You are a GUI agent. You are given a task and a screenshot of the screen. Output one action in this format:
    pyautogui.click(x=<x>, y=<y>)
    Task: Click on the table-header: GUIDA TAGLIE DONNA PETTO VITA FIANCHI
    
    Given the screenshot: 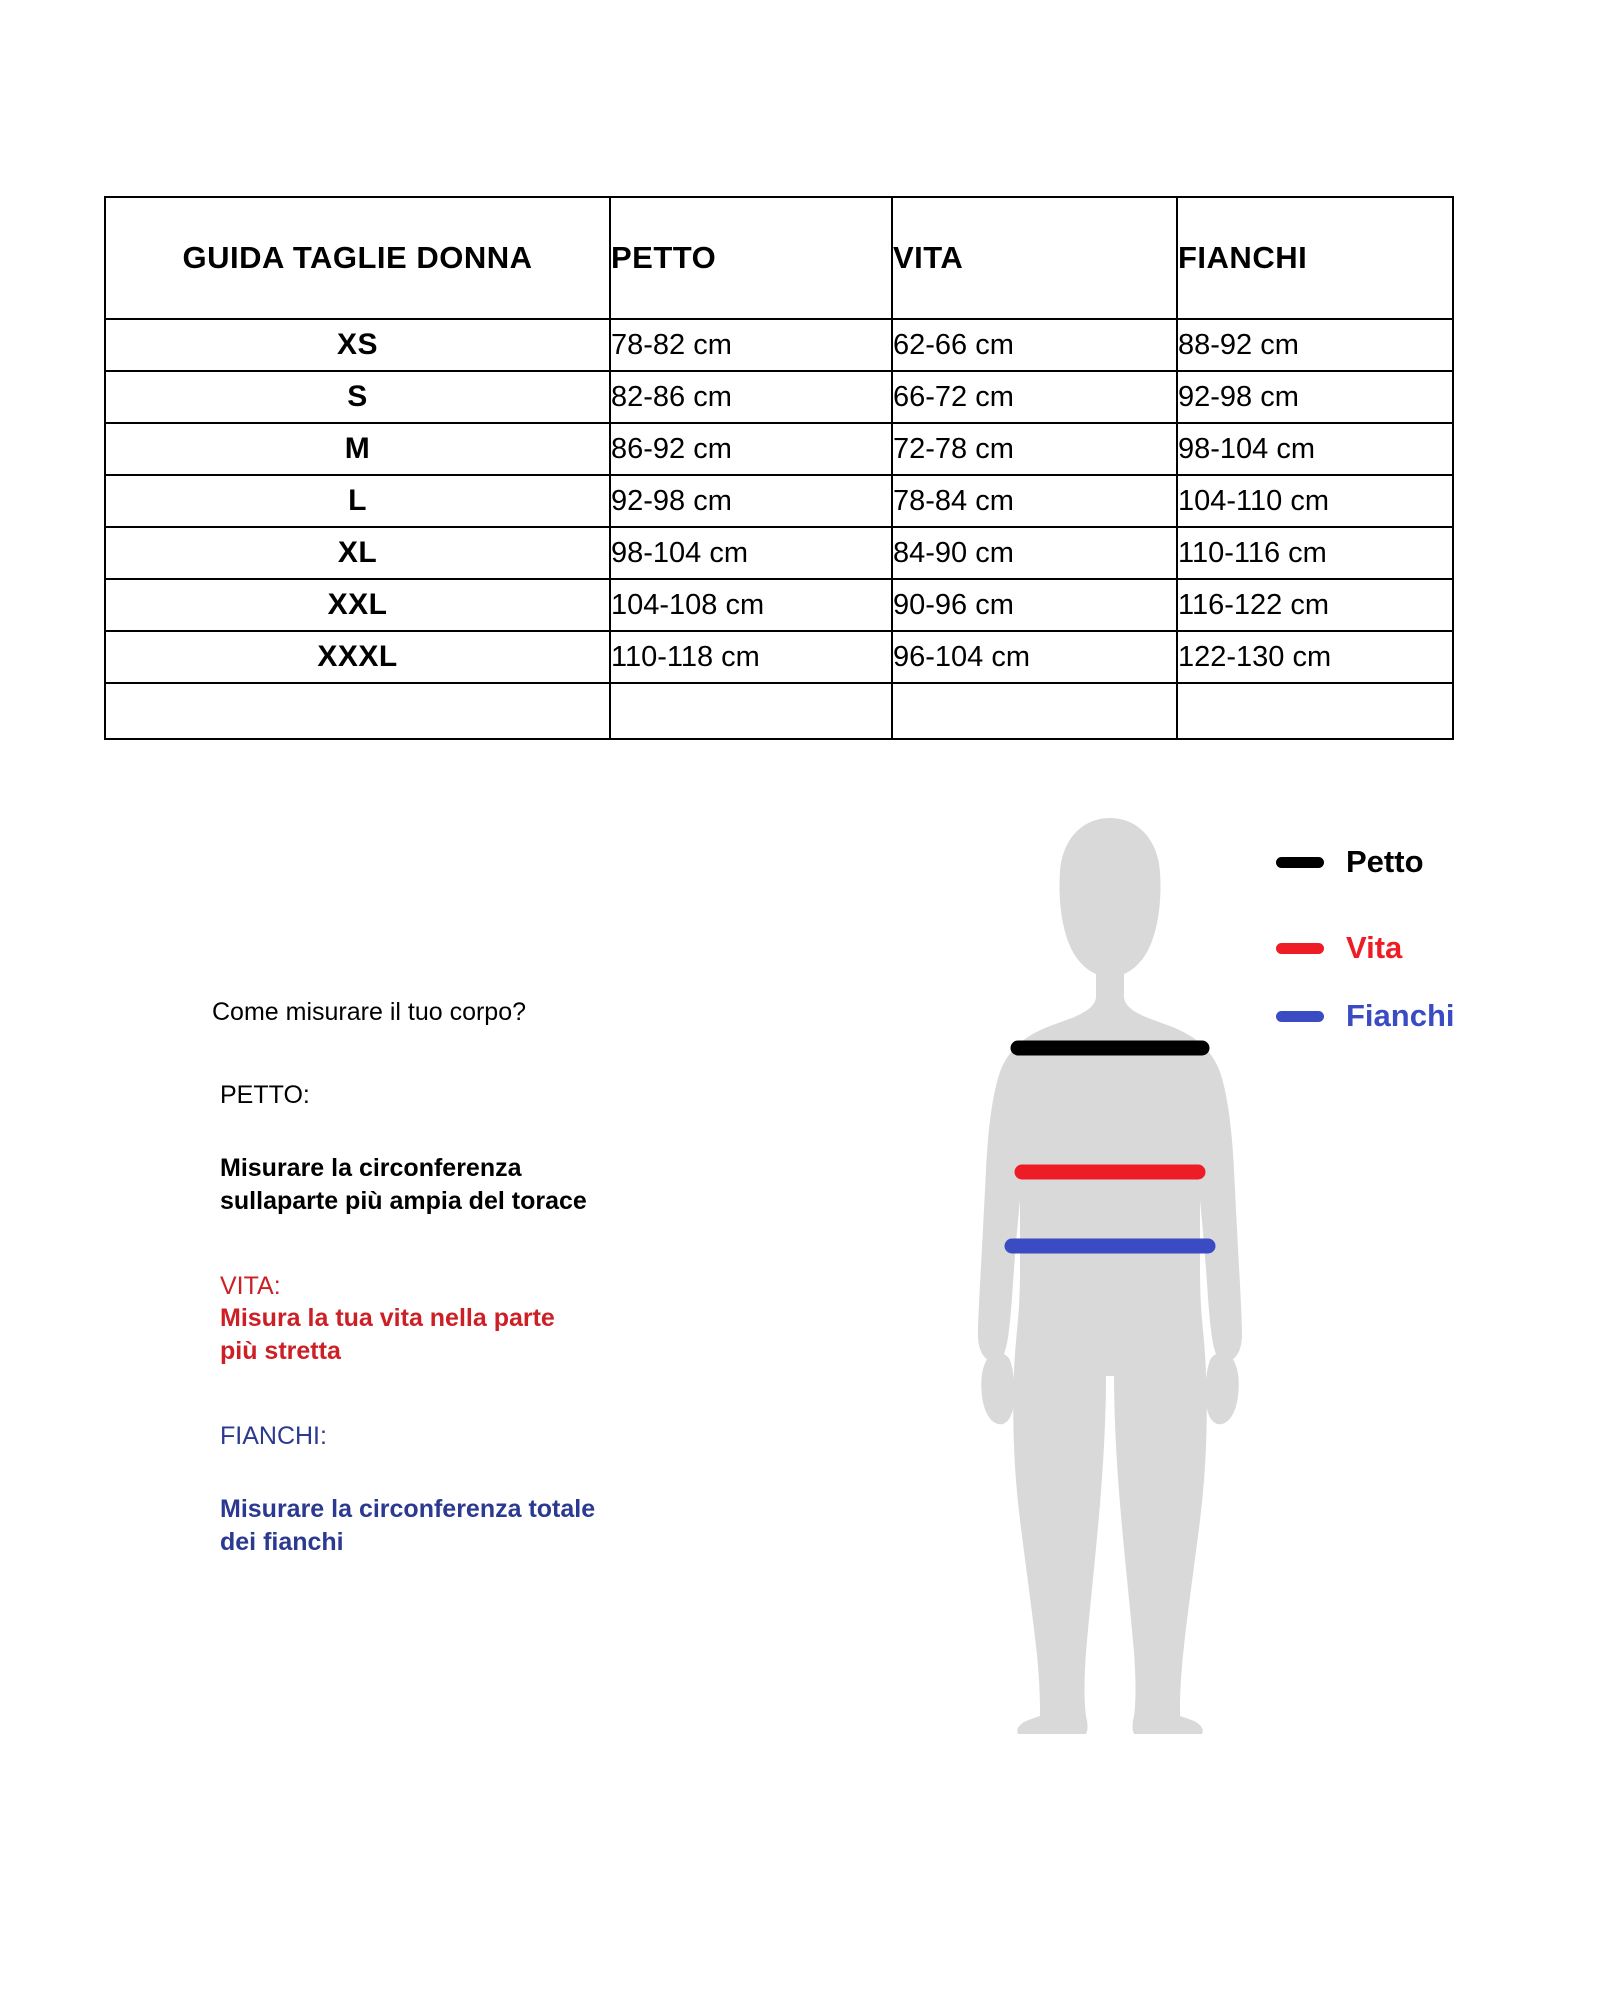 What is the action you would take?
    pyautogui.click(x=779, y=258)
    